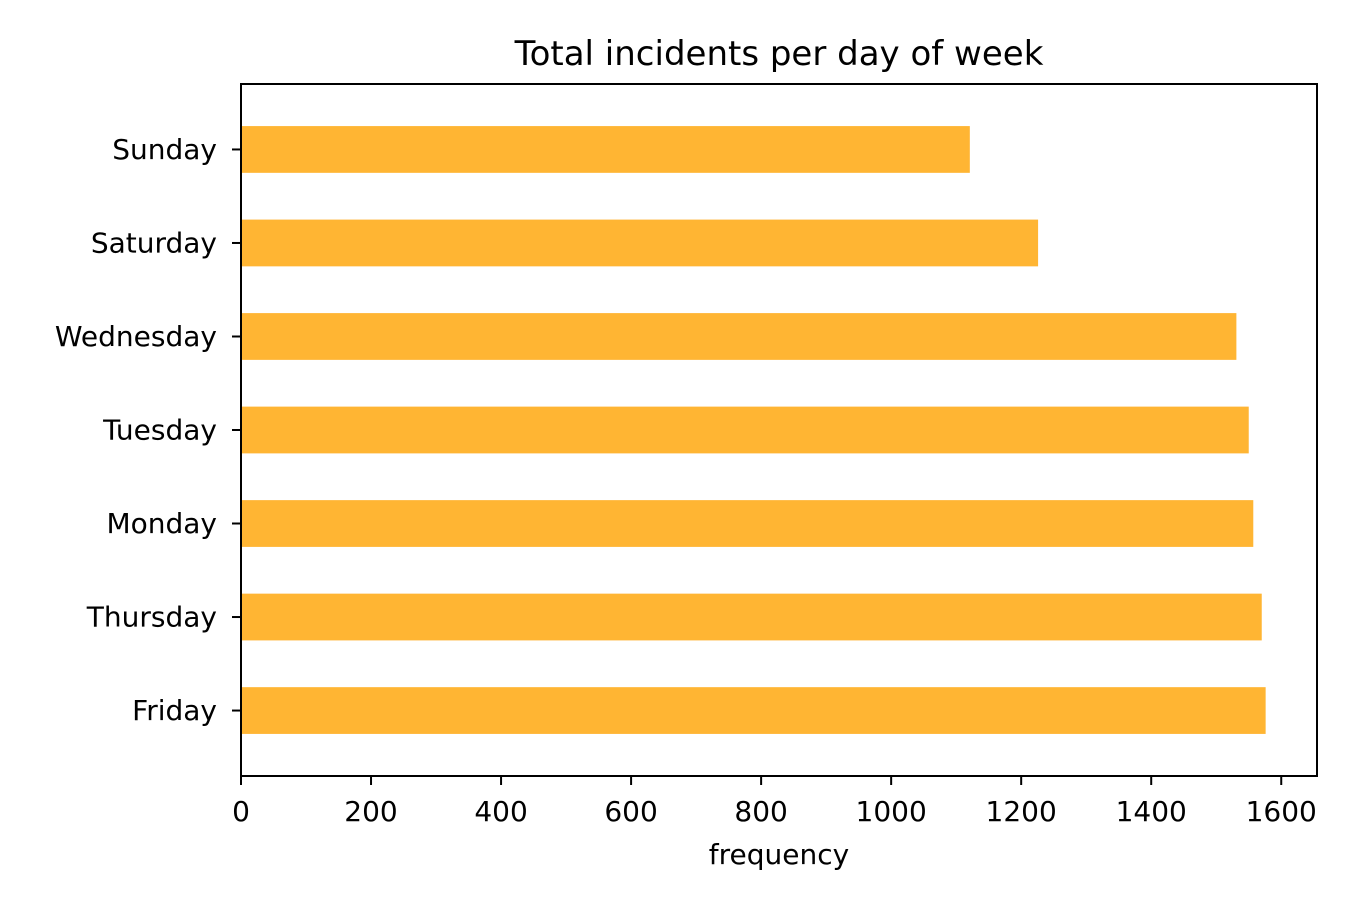 Image resolution: width=1362 pixels, height=908 pixels. I want to click on y-tick-label-thursday: Thursday, so click(151, 617).